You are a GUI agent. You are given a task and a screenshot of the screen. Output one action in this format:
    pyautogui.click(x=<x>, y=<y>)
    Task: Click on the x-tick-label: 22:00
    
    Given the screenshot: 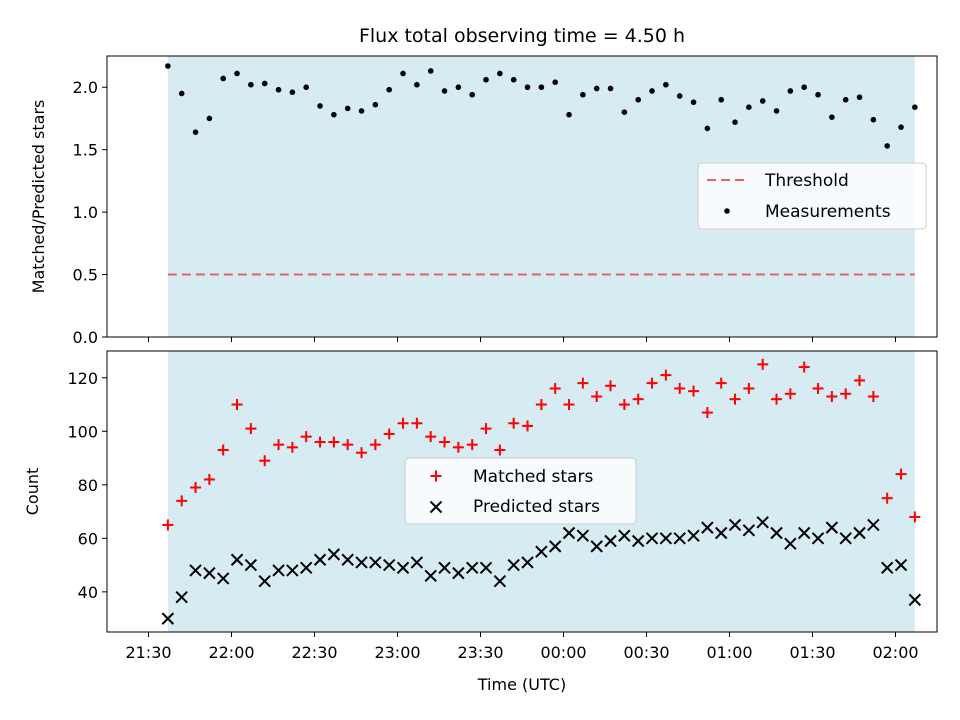 What is the action you would take?
    pyautogui.click(x=231, y=652)
    